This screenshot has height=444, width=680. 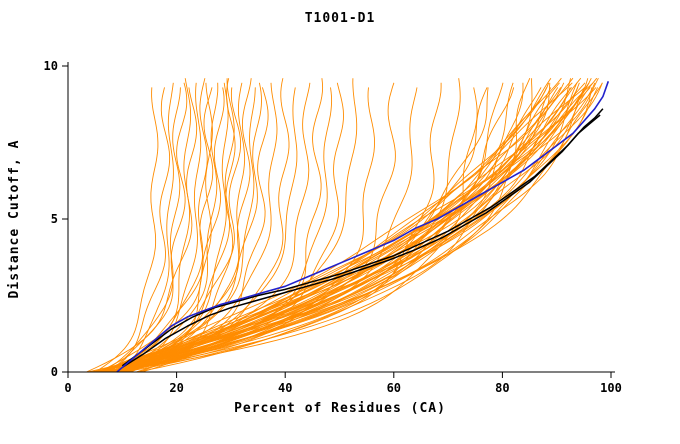 What do you see at coordinates (176, 388) in the screenshot?
I see `x-tick-label: 20` at bounding box center [176, 388].